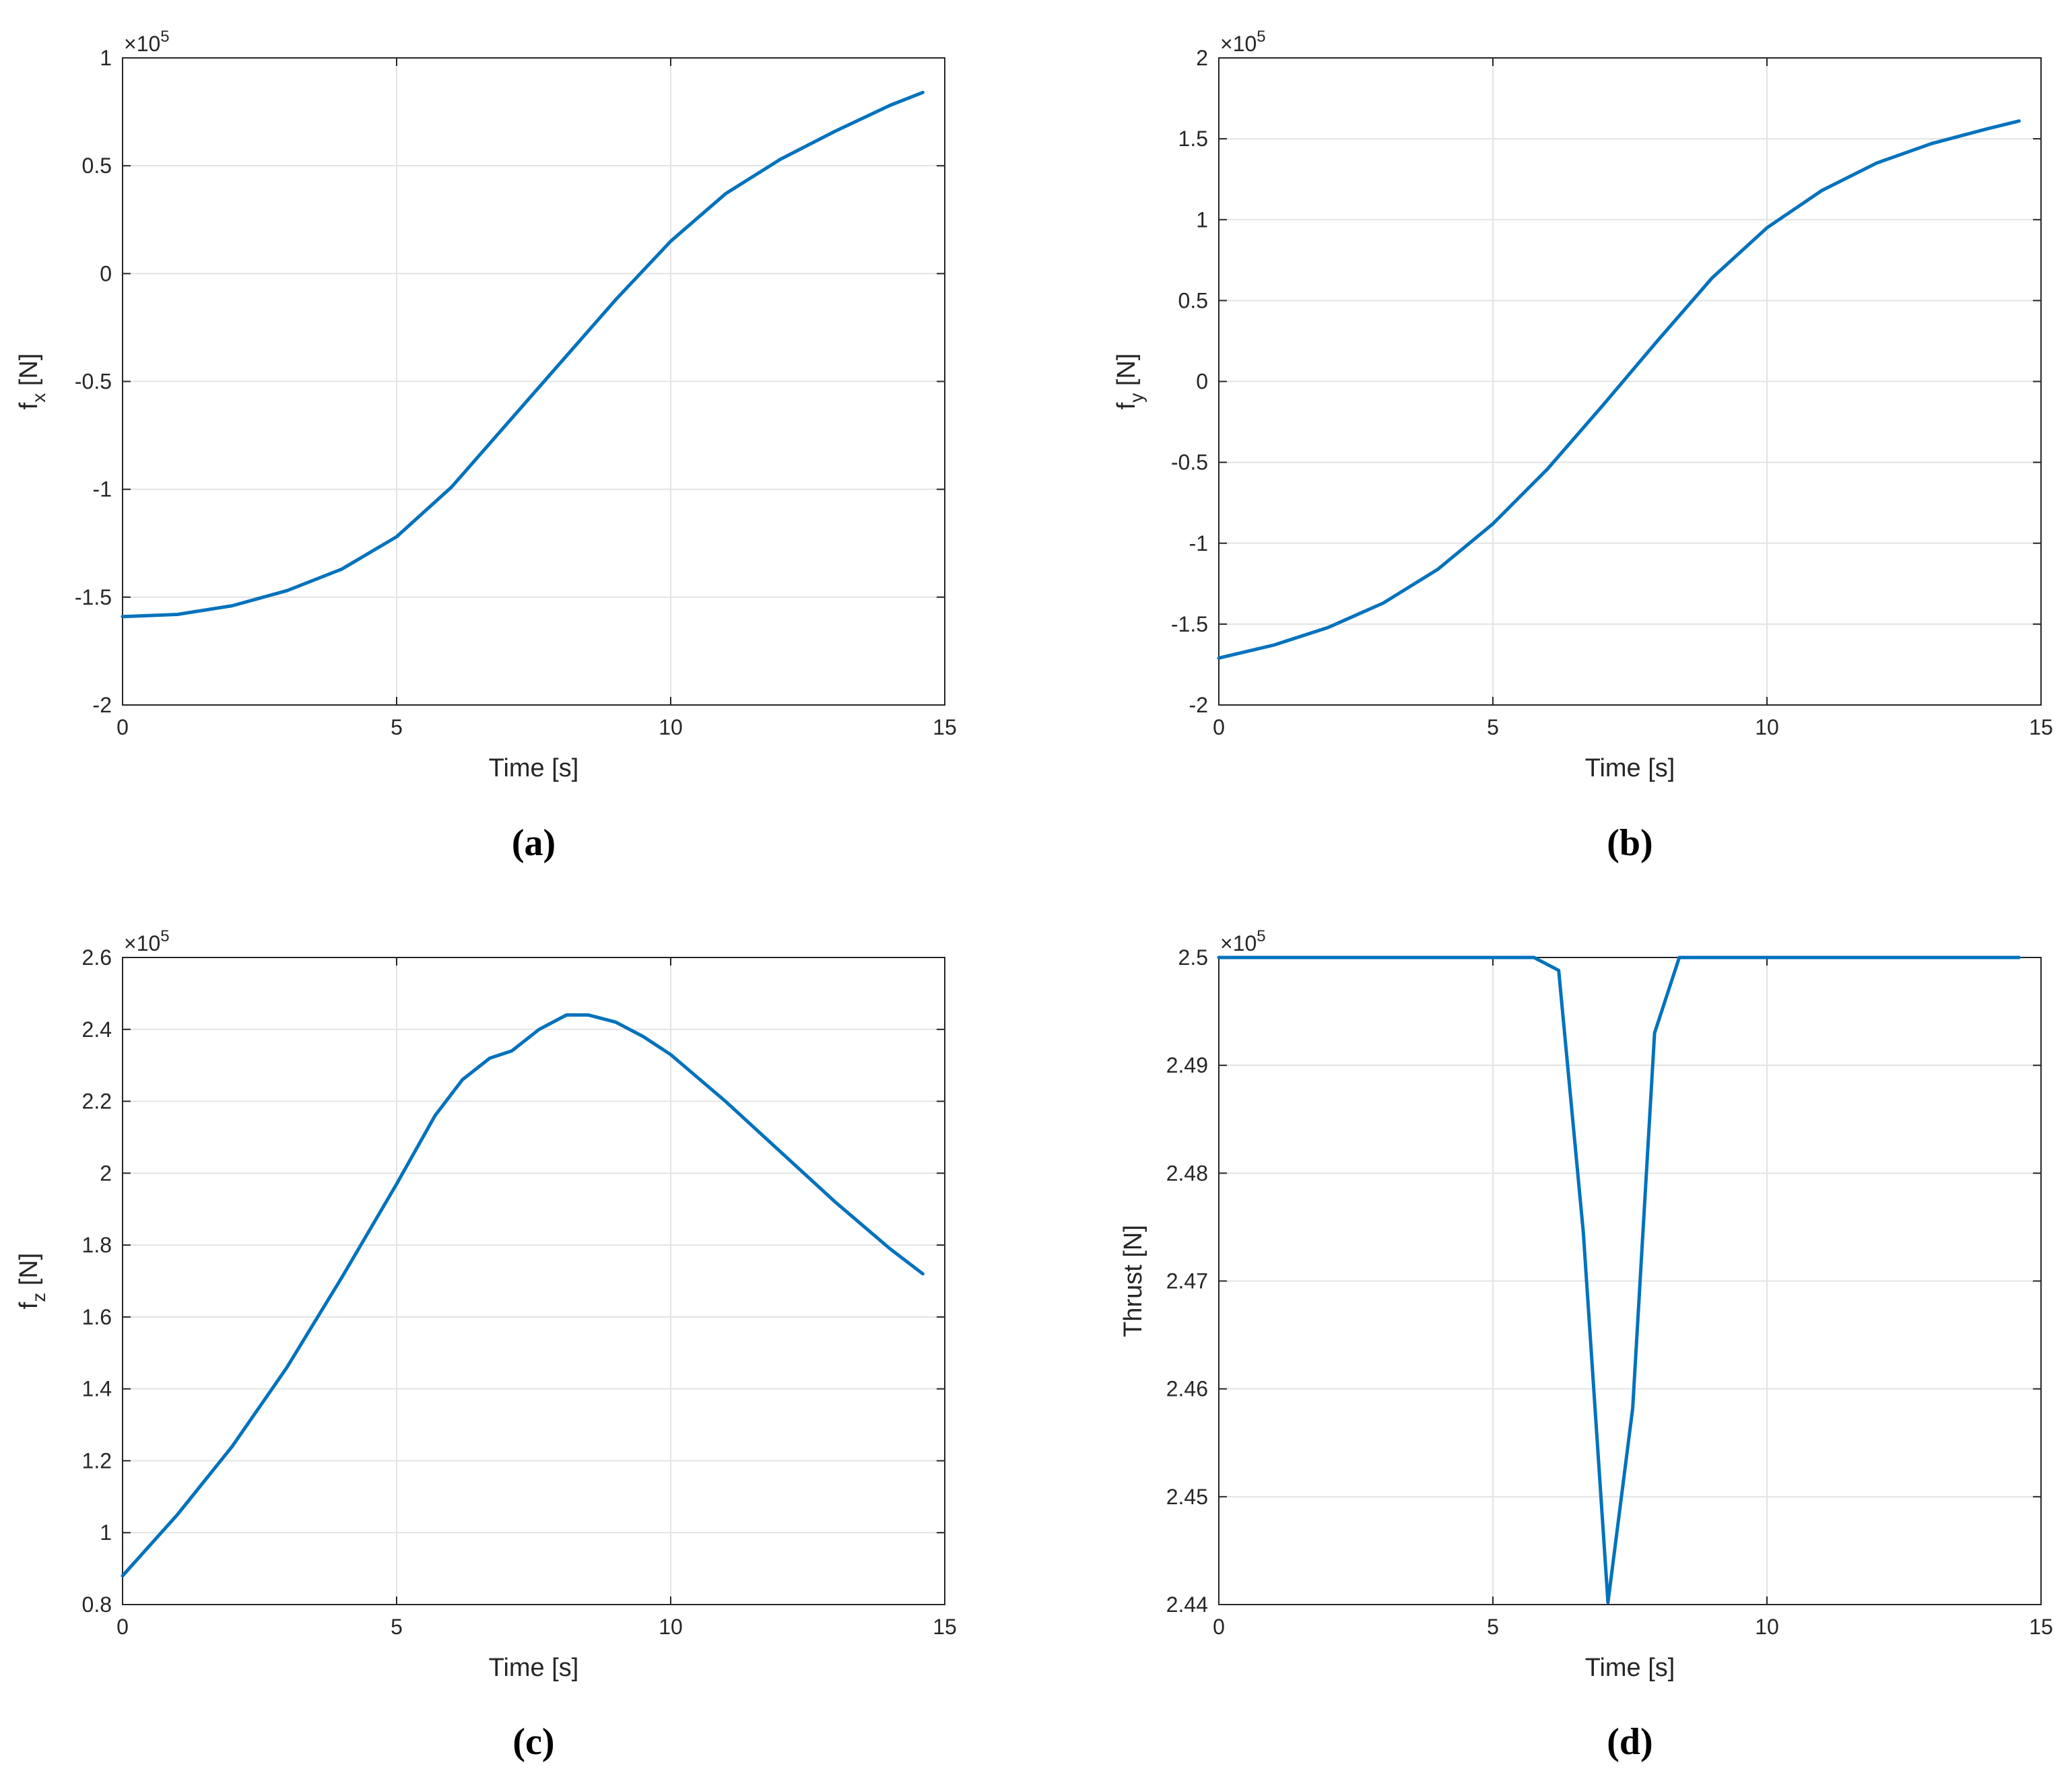 The width and height of the screenshot is (2072, 1783). Describe the element at coordinates (1187, 1497) in the screenshot. I see `y-tick-label: 2.45` at that location.